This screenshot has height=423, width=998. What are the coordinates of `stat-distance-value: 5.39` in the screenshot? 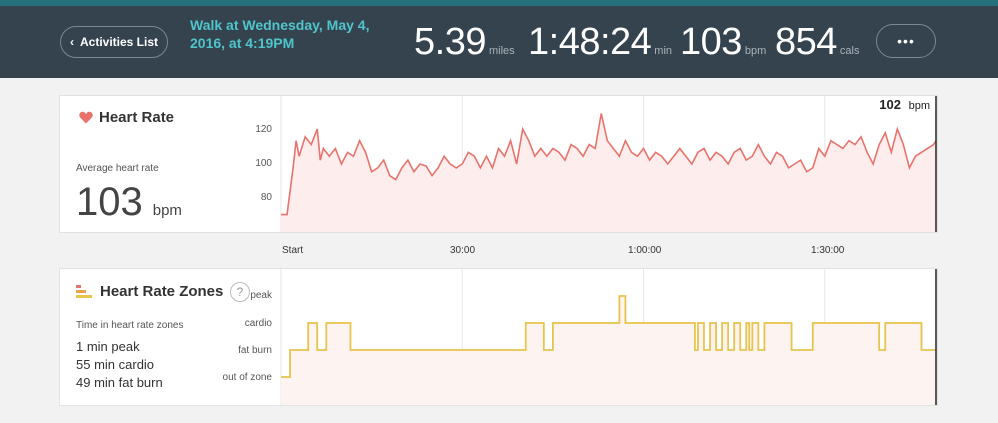 It's located at (450, 42).